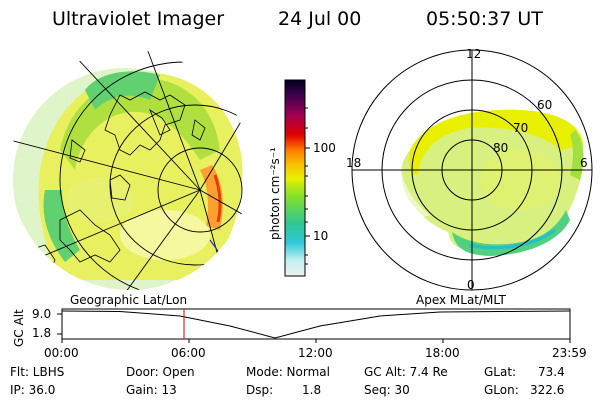  What do you see at coordinates (471, 285) in the screenshot?
I see `mlt-label-0: 0` at bounding box center [471, 285].